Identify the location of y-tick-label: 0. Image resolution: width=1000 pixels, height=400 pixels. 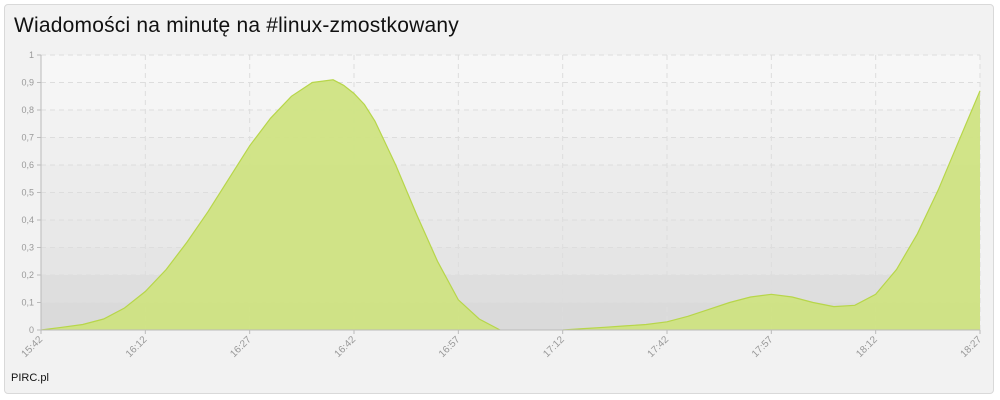
(31, 330).